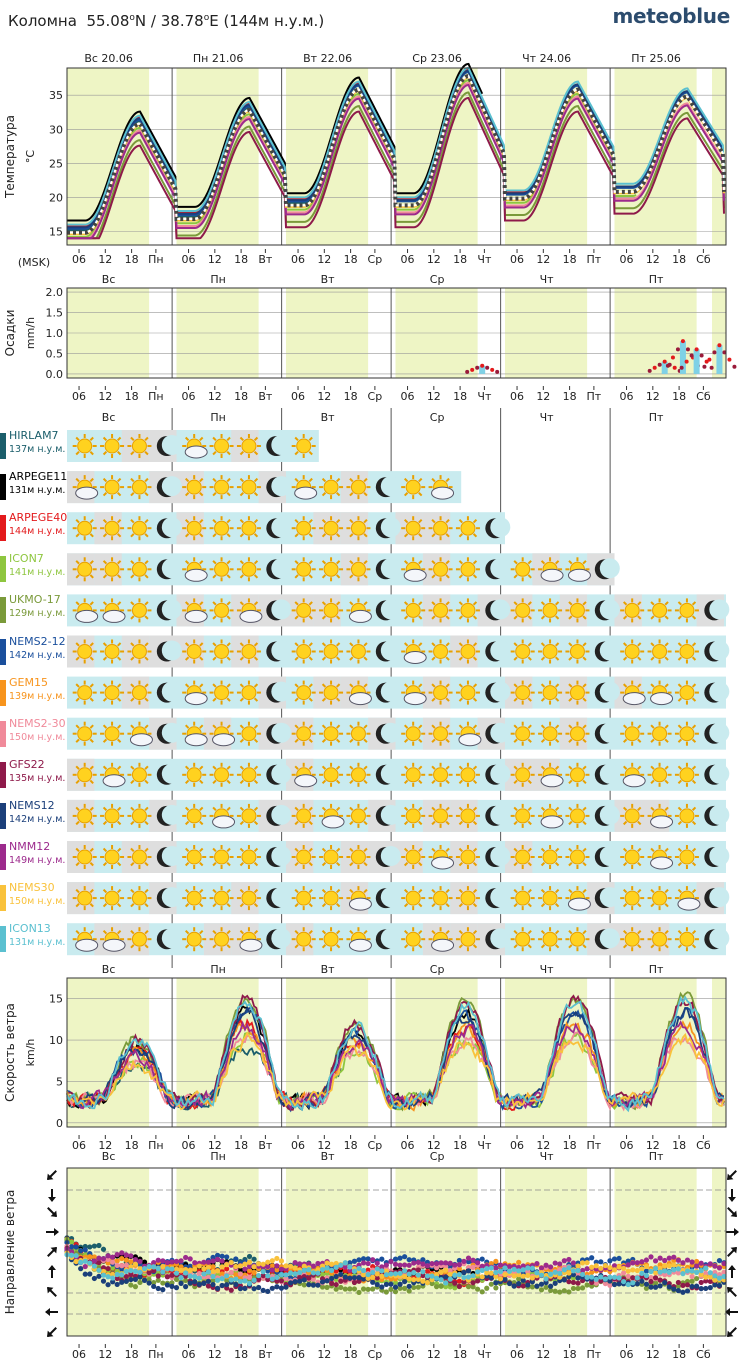 The width and height of the screenshot is (740, 1360). I want to click on precip-axis-title: Осадки, so click(10, 333).